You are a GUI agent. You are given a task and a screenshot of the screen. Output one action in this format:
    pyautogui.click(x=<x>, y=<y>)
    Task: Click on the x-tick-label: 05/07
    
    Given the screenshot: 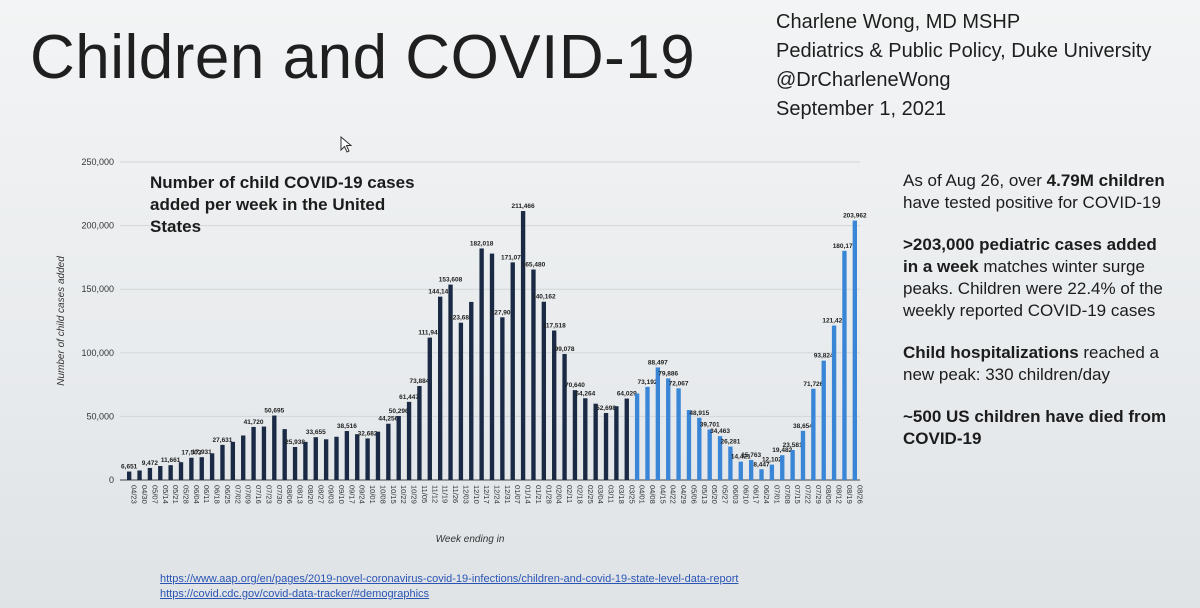 What is the action you would take?
    pyautogui.click(x=154, y=494)
    